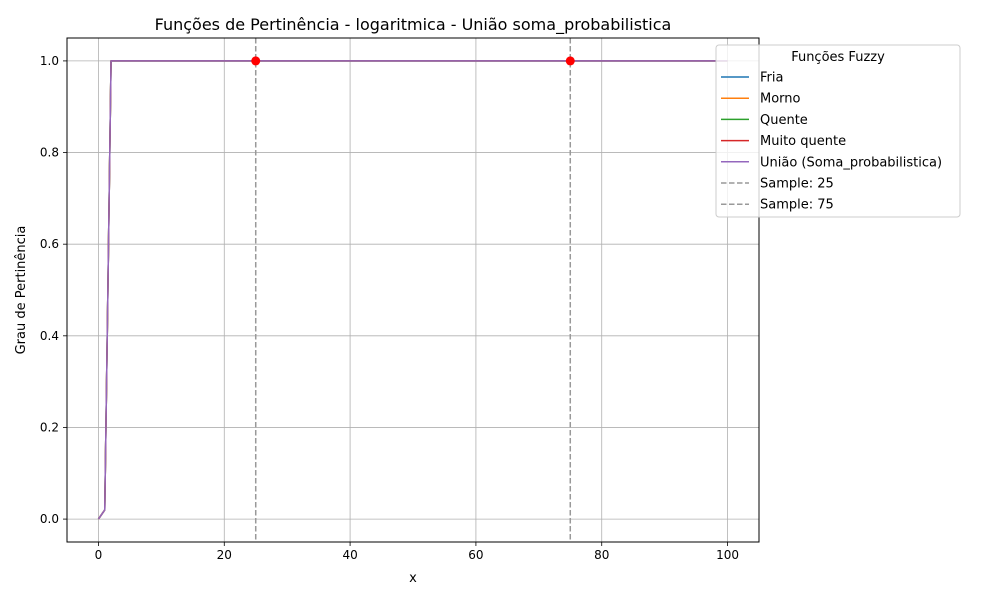  I want to click on x-tick-label: 40, so click(349, 555).